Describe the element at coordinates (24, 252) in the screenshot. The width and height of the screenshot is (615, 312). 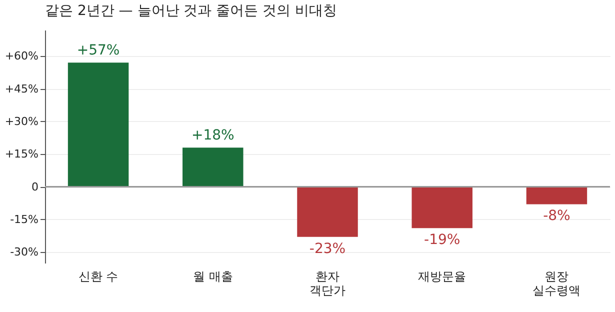
I see `y-tick-label: -30%` at that location.